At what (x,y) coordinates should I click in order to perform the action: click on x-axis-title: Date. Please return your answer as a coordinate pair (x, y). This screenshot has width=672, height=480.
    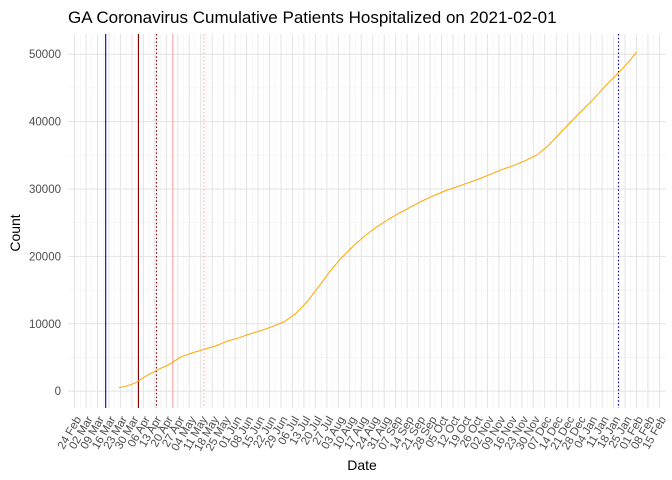
    Looking at the image, I should click on (362, 465).